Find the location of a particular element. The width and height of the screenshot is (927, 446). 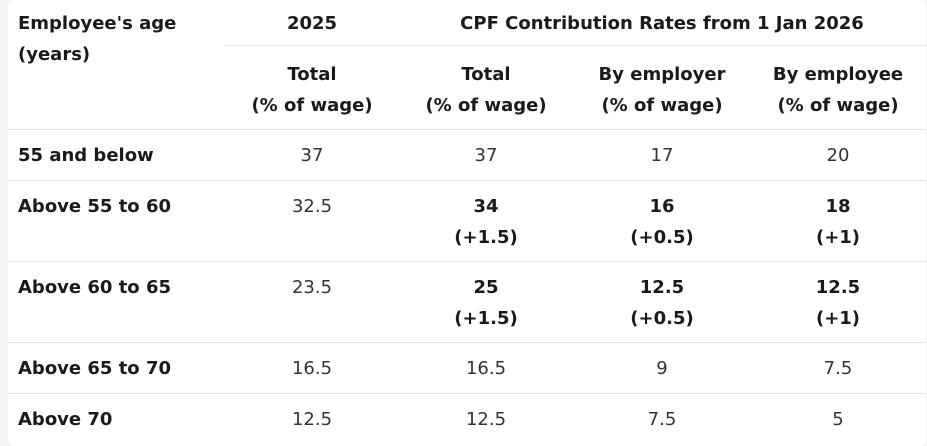

rates-2026-header: CPF Contribution Rates from 1 Jan 2026 is located at coordinates (662, 23).